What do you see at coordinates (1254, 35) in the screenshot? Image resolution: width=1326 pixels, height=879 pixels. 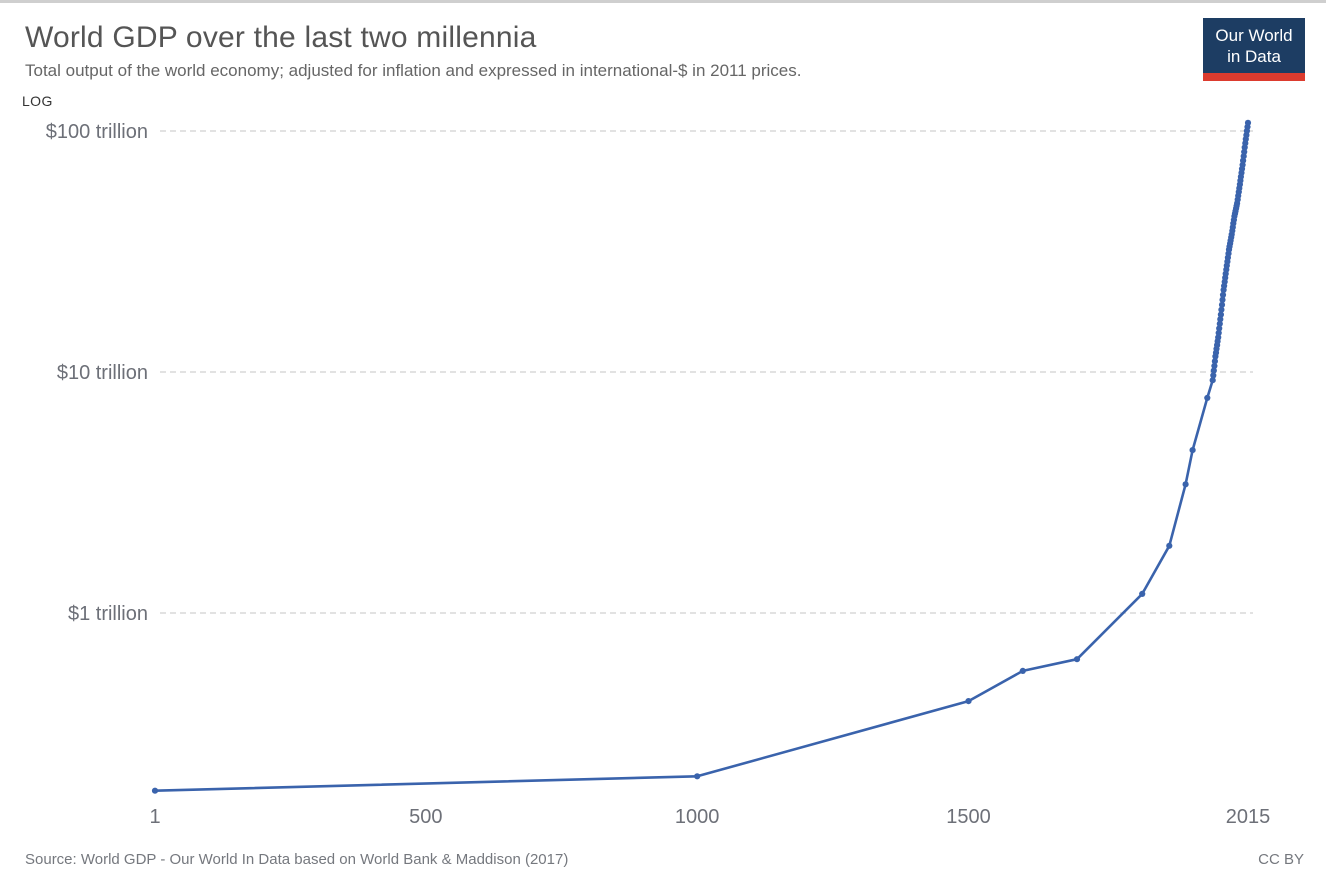 I see `owid-logo-line1: Our World` at bounding box center [1254, 35].